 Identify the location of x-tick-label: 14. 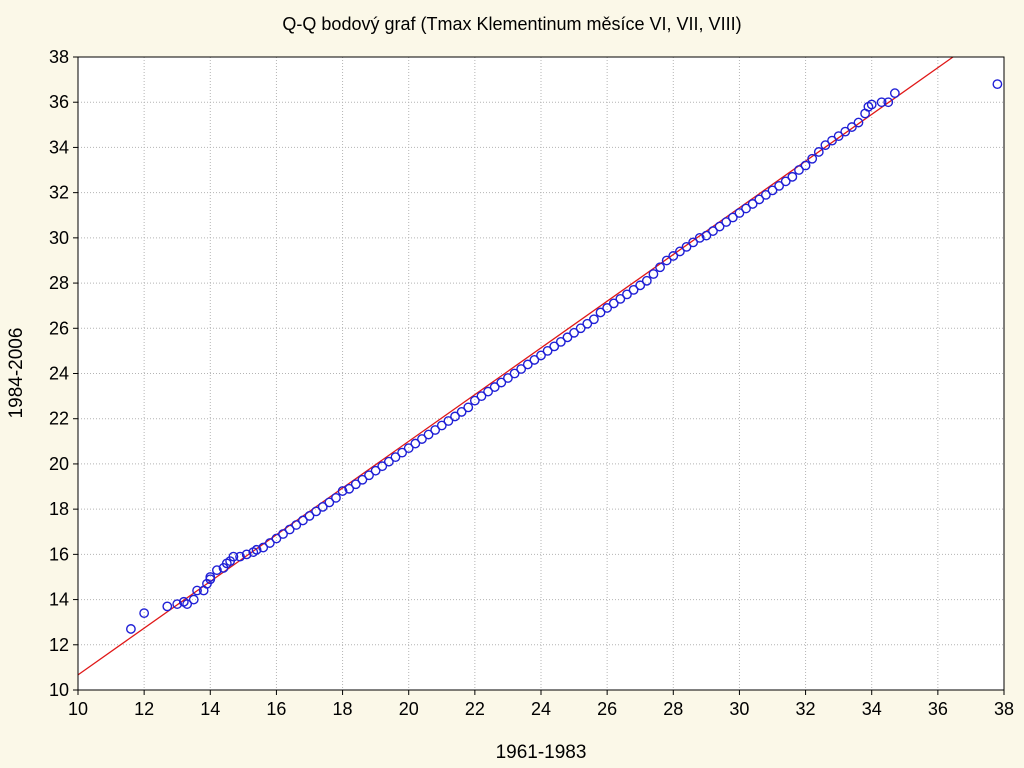
(210, 709).